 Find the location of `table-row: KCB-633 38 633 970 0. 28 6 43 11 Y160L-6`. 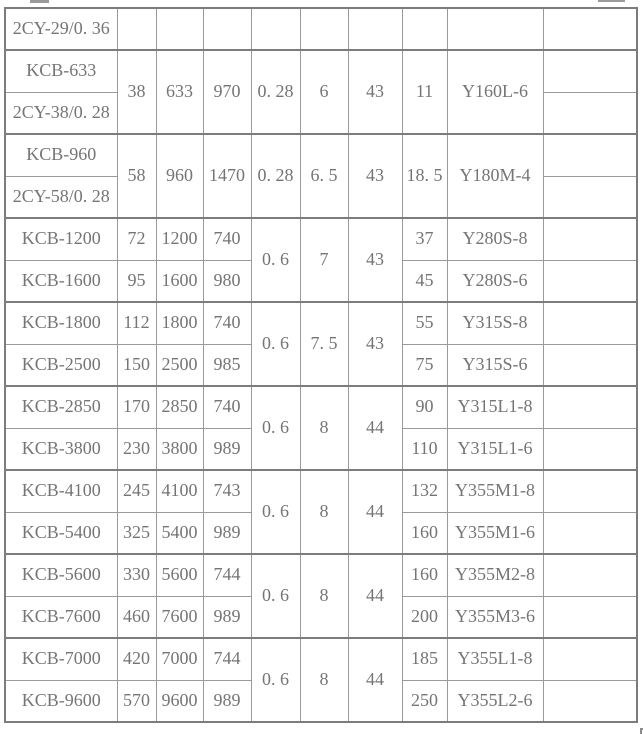

table-row: KCB-633 38 633 970 0. 28 6 43 11 Y160L-6 is located at coordinates (321, 92).